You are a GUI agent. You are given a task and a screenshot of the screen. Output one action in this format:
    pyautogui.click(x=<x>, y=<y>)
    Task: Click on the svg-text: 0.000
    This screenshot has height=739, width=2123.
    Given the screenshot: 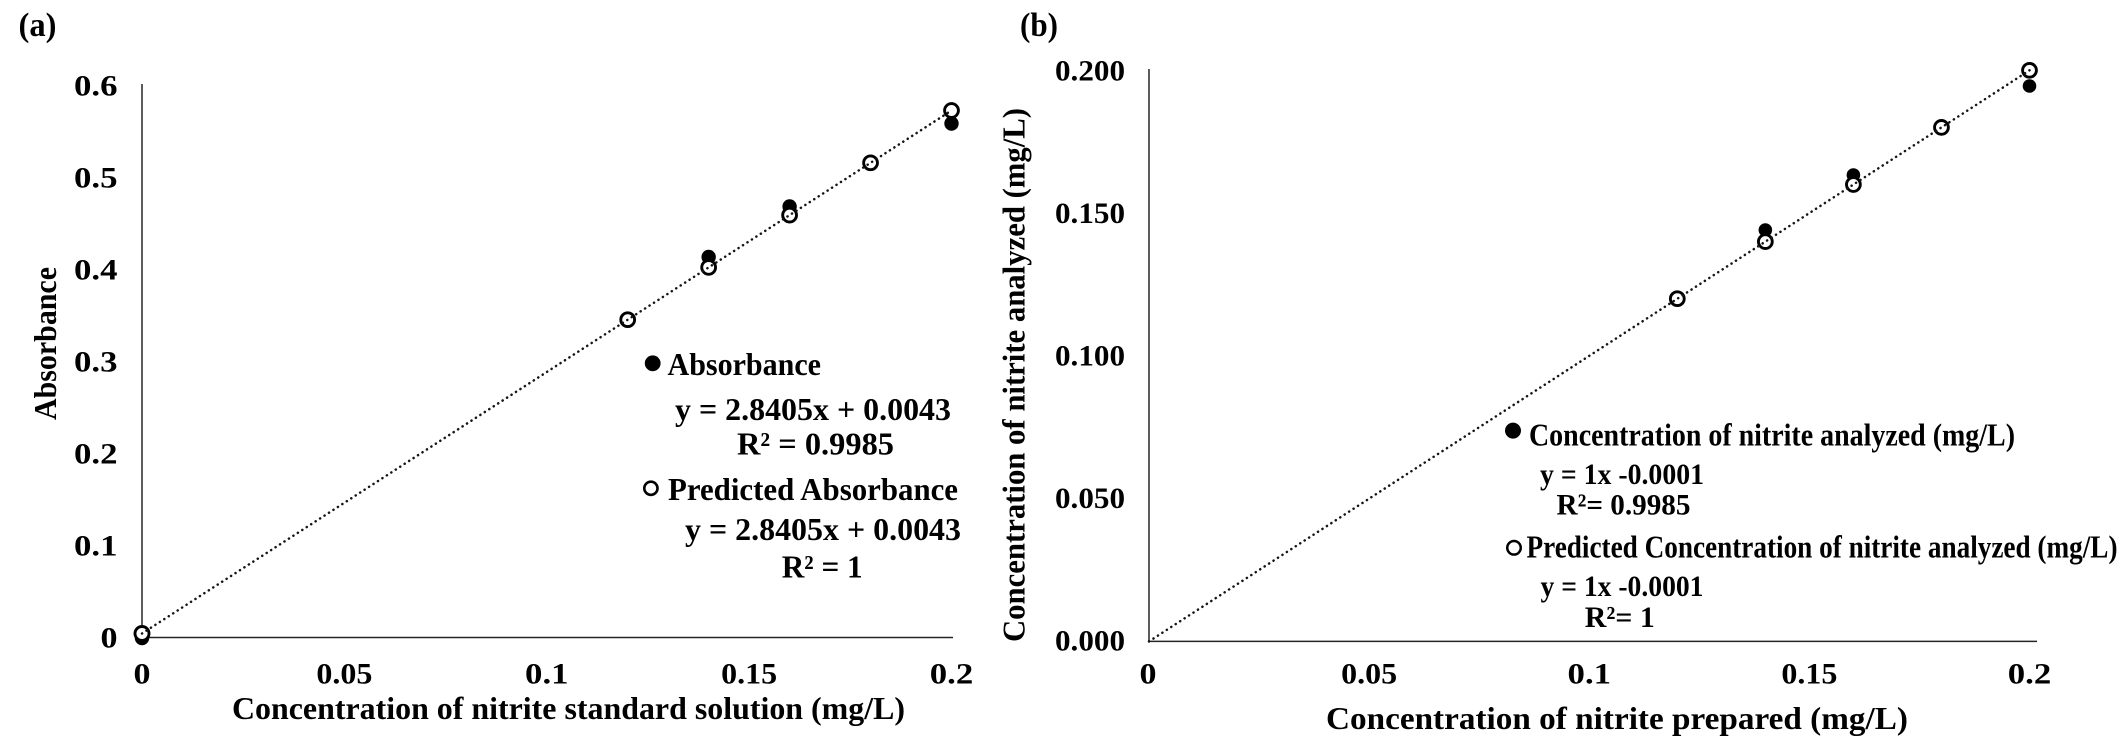 What is the action you would take?
    pyautogui.click(x=1090, y=640)
    